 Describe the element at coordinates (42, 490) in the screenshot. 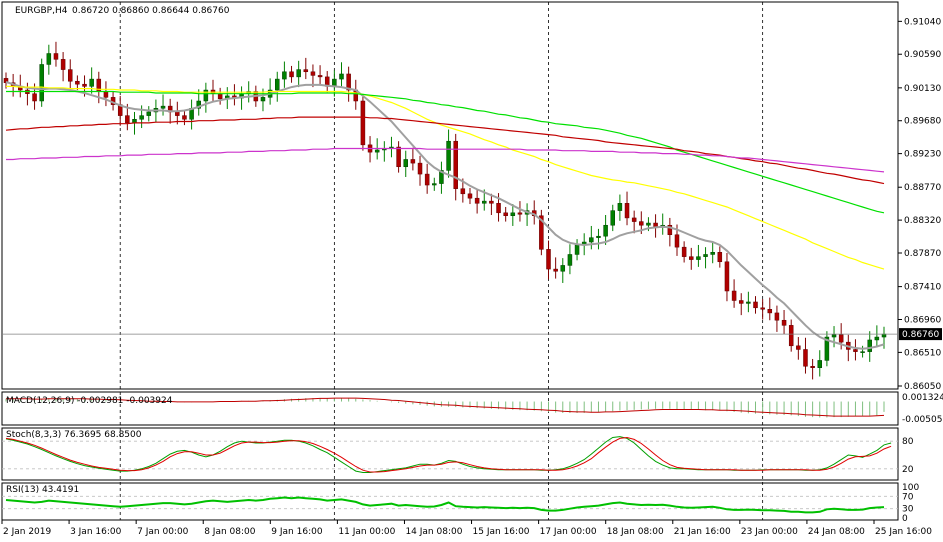

I see `rsi-label: RSI(13) 43.4191` at that location.